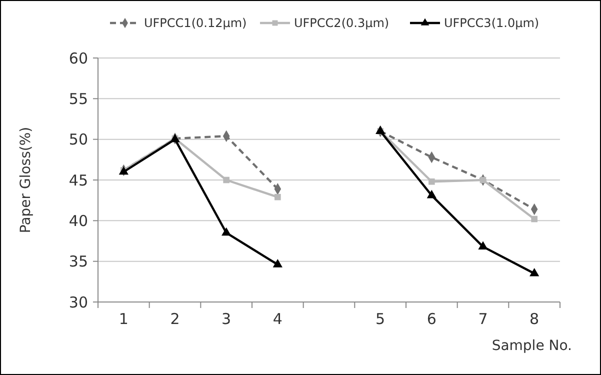 This screenshot has height=375, width=601. Describe the element at coordinates (381, 319) in the screenshot. I see `x-tick-label: 5` at that location.